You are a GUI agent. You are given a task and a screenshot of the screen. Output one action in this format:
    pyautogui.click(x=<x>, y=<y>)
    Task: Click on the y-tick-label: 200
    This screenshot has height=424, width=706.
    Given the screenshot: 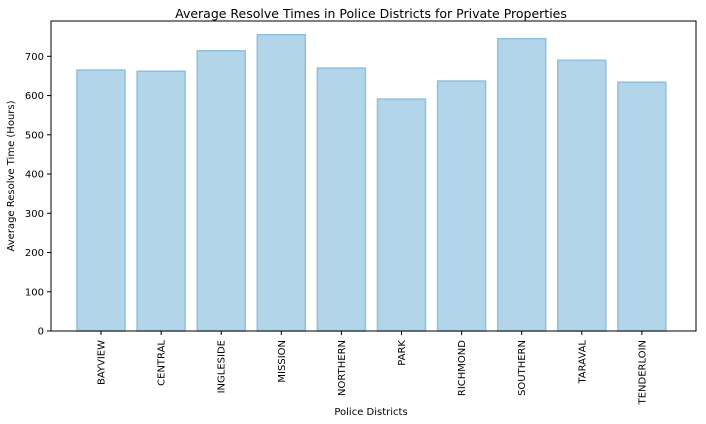 What is the action you would take?
    pyautogui.click(x=34, y=253)
    